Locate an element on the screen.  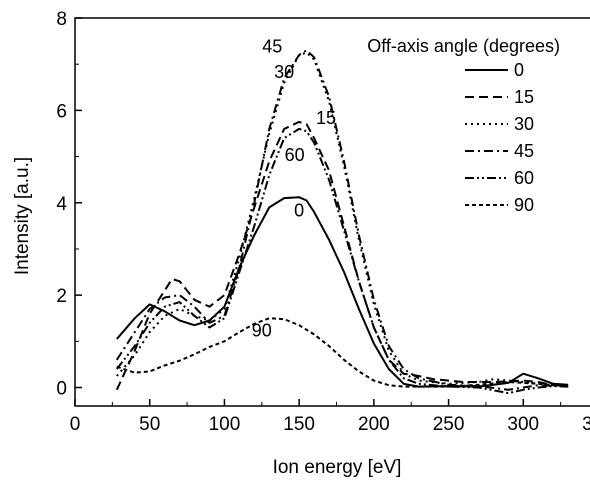
x-axis-label: Ion energy [eV] is located at coordinates (337, 467).